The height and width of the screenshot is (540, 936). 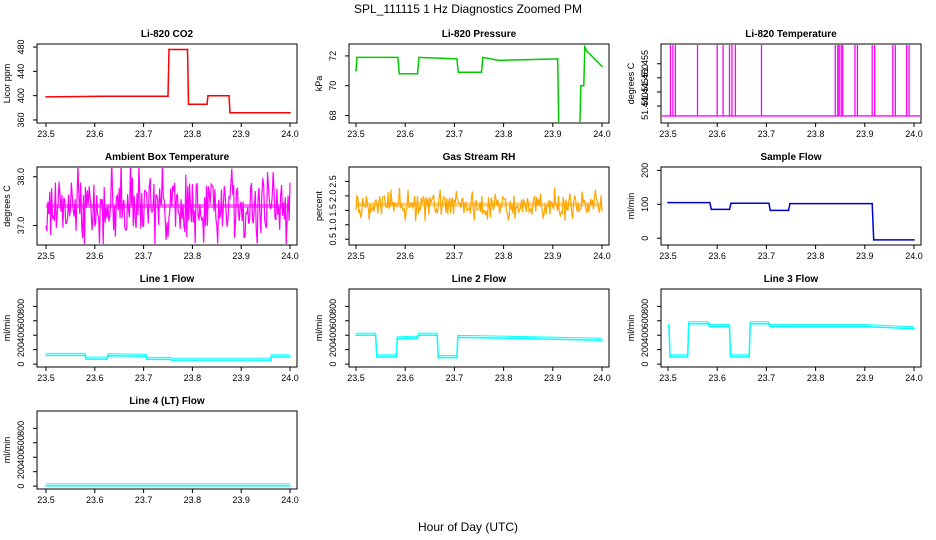 I want to click on y-tick-label: 51.450, so click(x=645, y=78).